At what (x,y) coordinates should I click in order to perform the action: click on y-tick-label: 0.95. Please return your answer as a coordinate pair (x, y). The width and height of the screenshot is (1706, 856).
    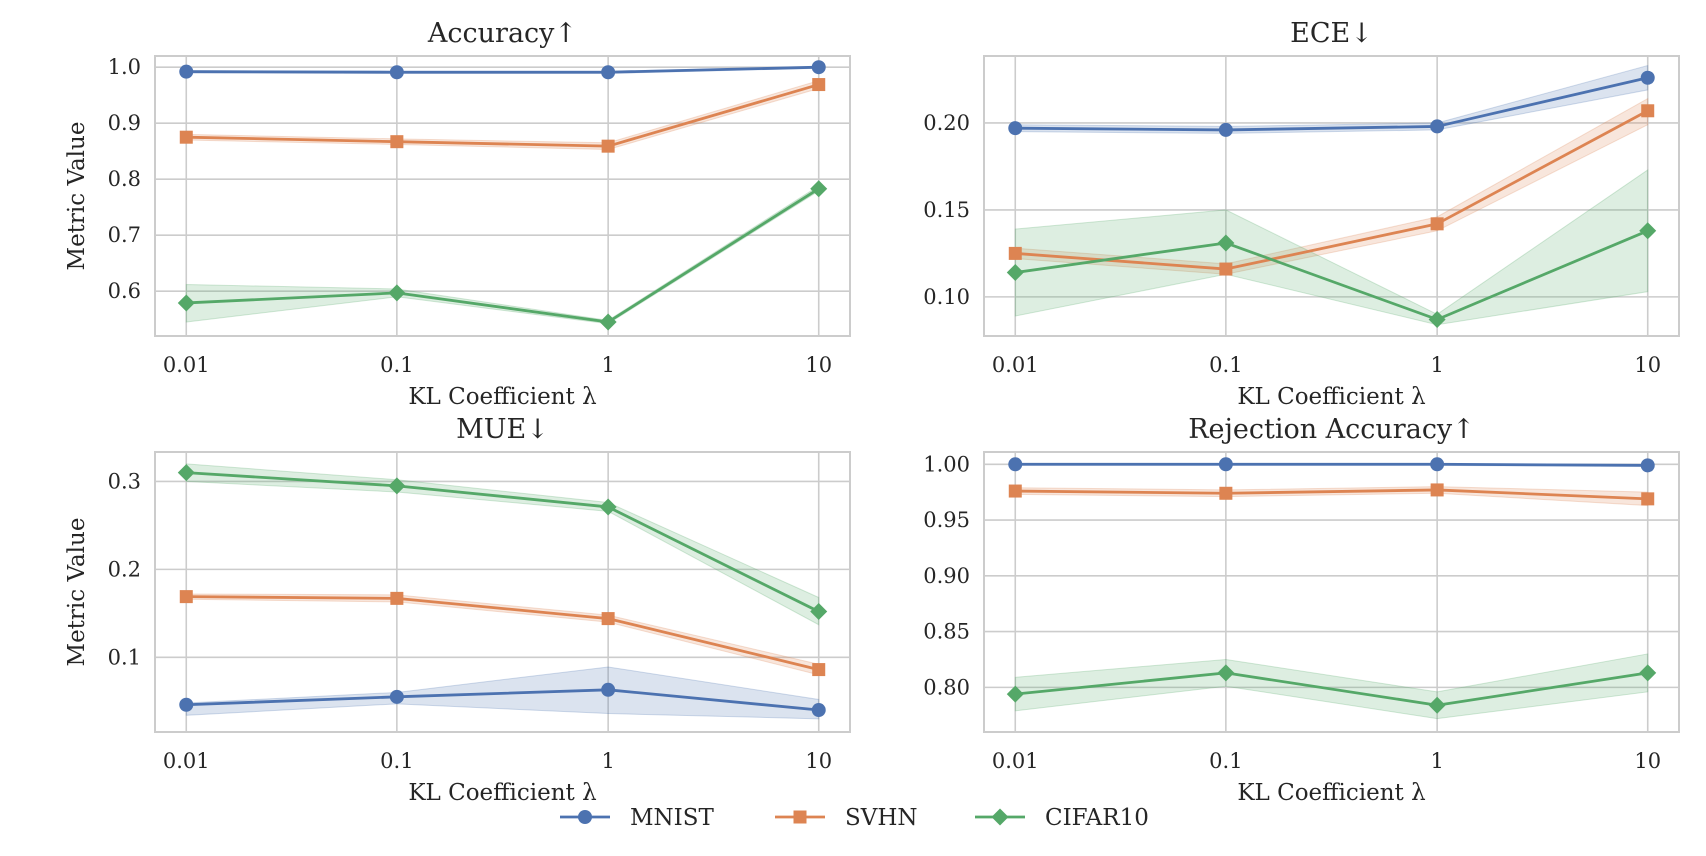
    Looking at the image, I should click on (946, 520).